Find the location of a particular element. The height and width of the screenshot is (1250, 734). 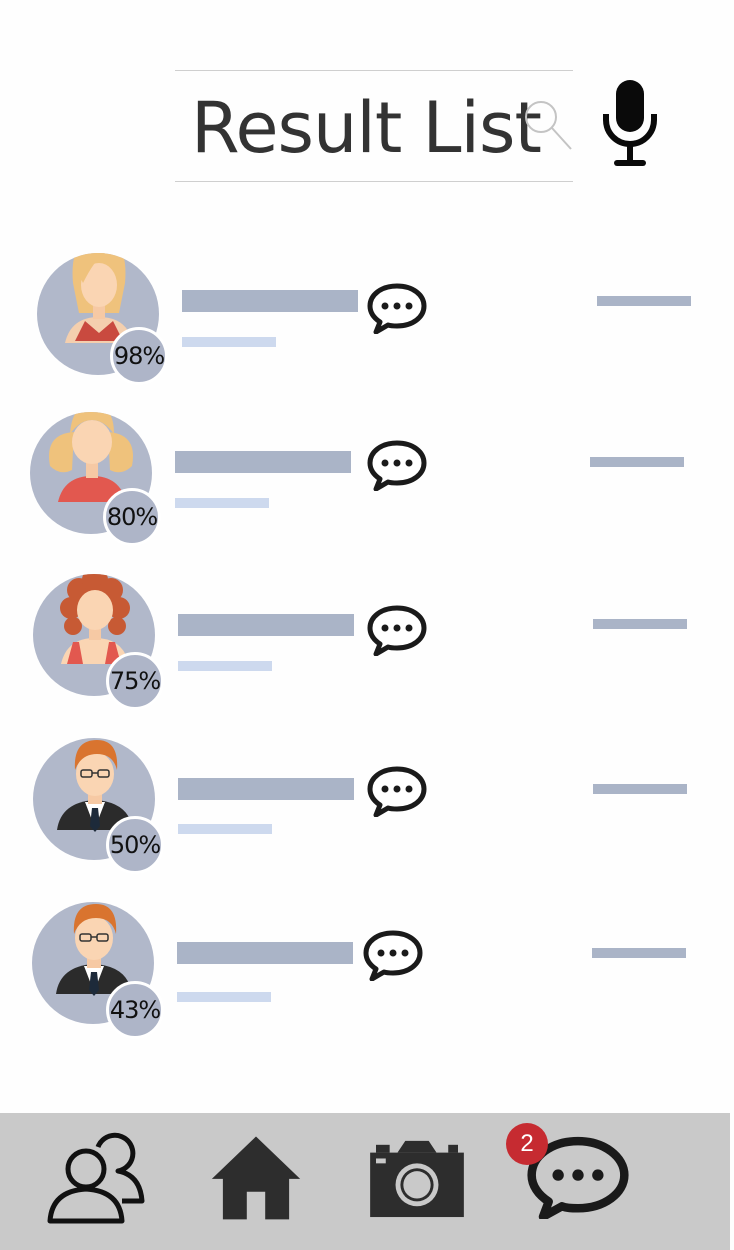

home-icon is located at coordinates (256, 1177).